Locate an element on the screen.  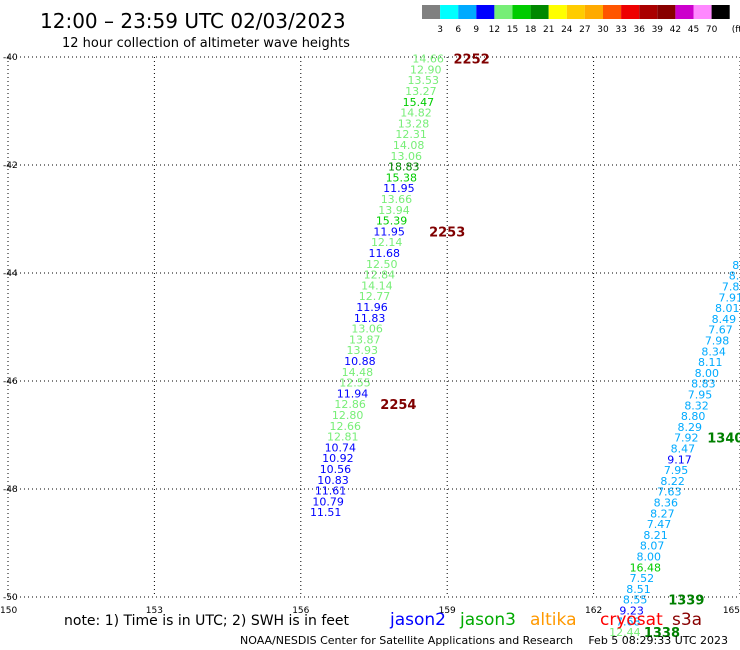
swh-value: 18.83 is located at coordinates (404, 167).